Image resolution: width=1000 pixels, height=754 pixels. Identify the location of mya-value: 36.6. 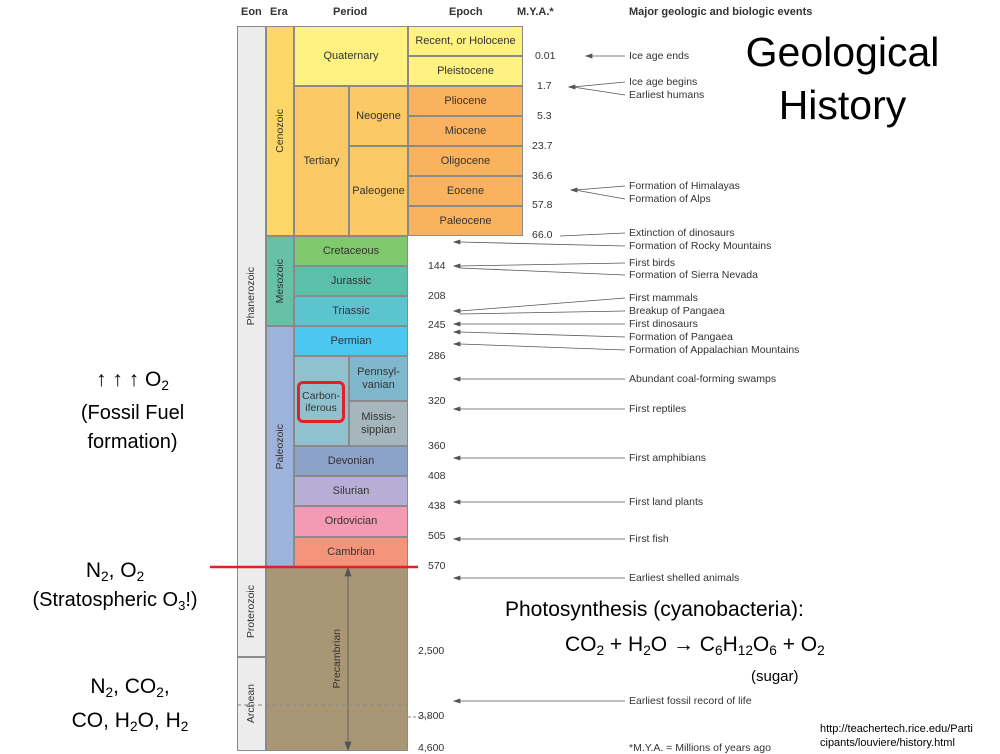
(542, 176).